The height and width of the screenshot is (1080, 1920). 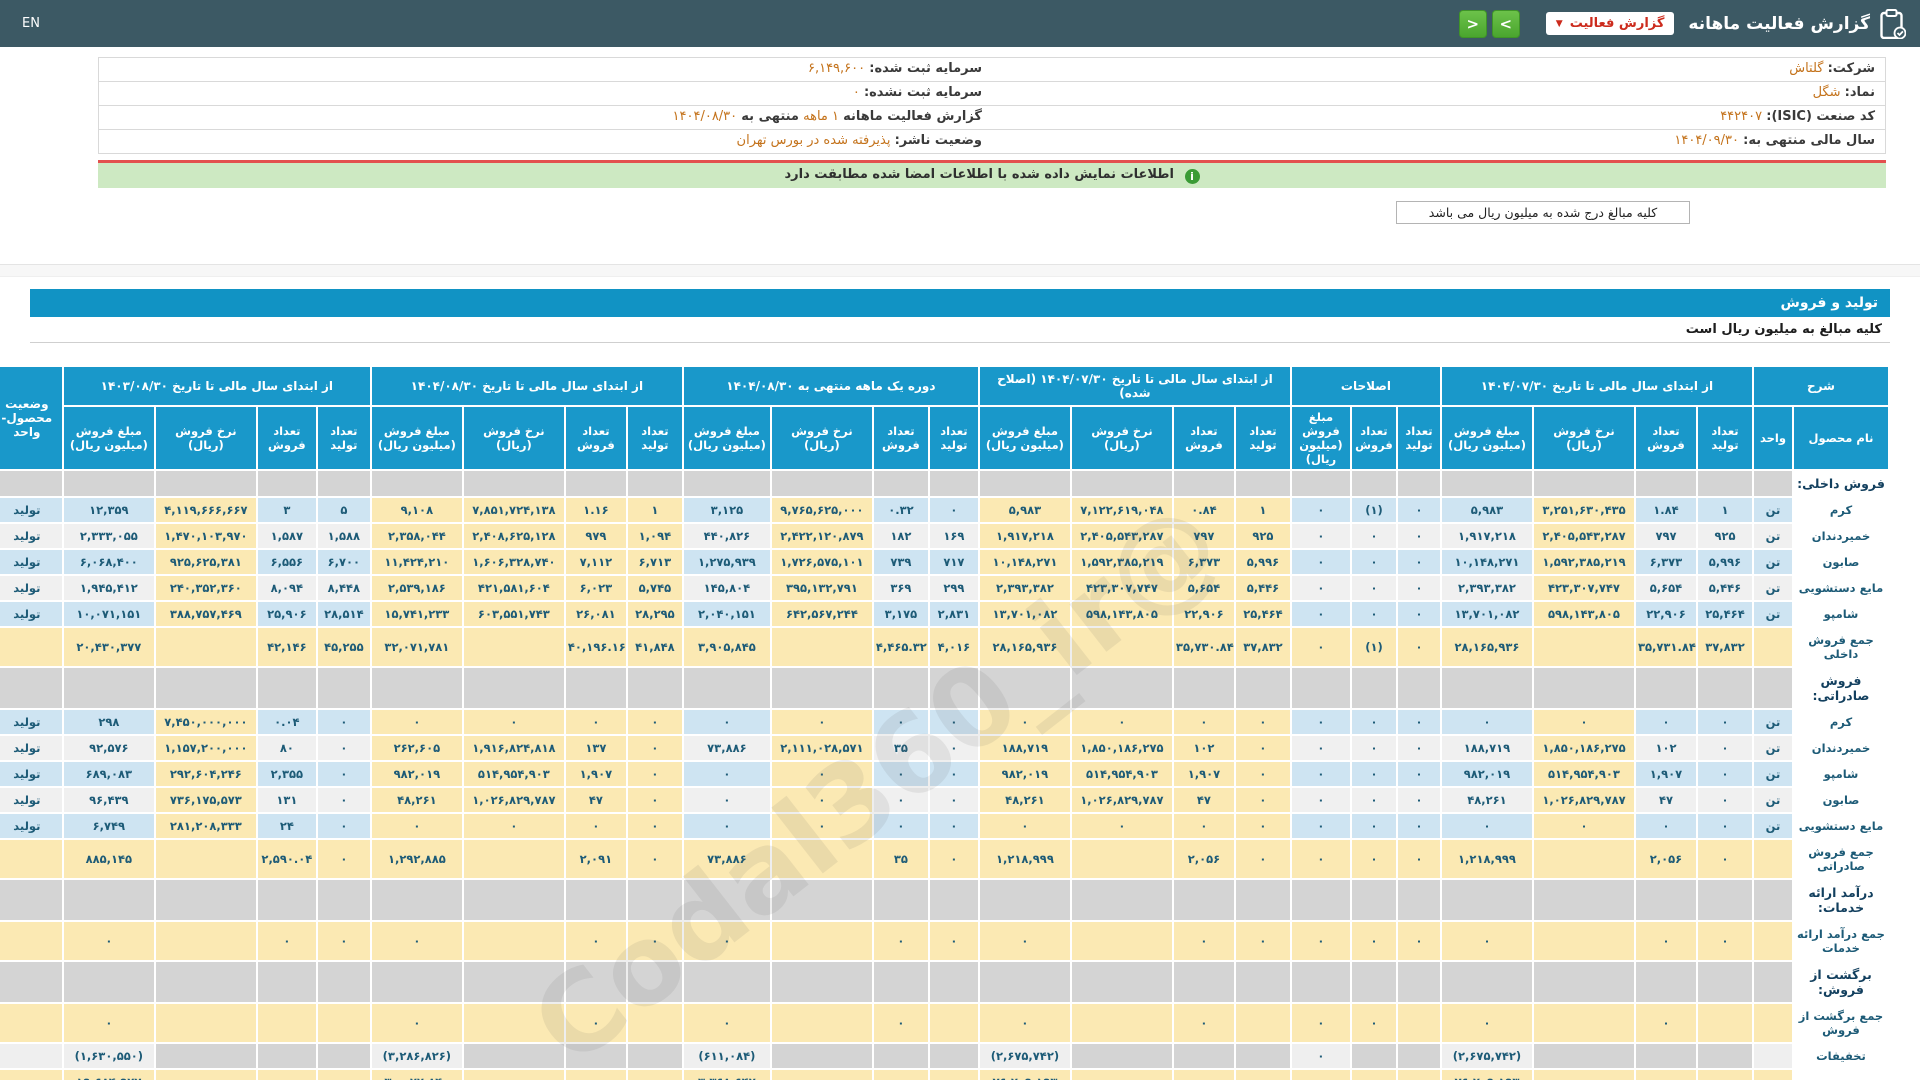 I want to click on value-cell: ۳۰,۰۷۷,۸۴۰, so click(x=416, y=1074).